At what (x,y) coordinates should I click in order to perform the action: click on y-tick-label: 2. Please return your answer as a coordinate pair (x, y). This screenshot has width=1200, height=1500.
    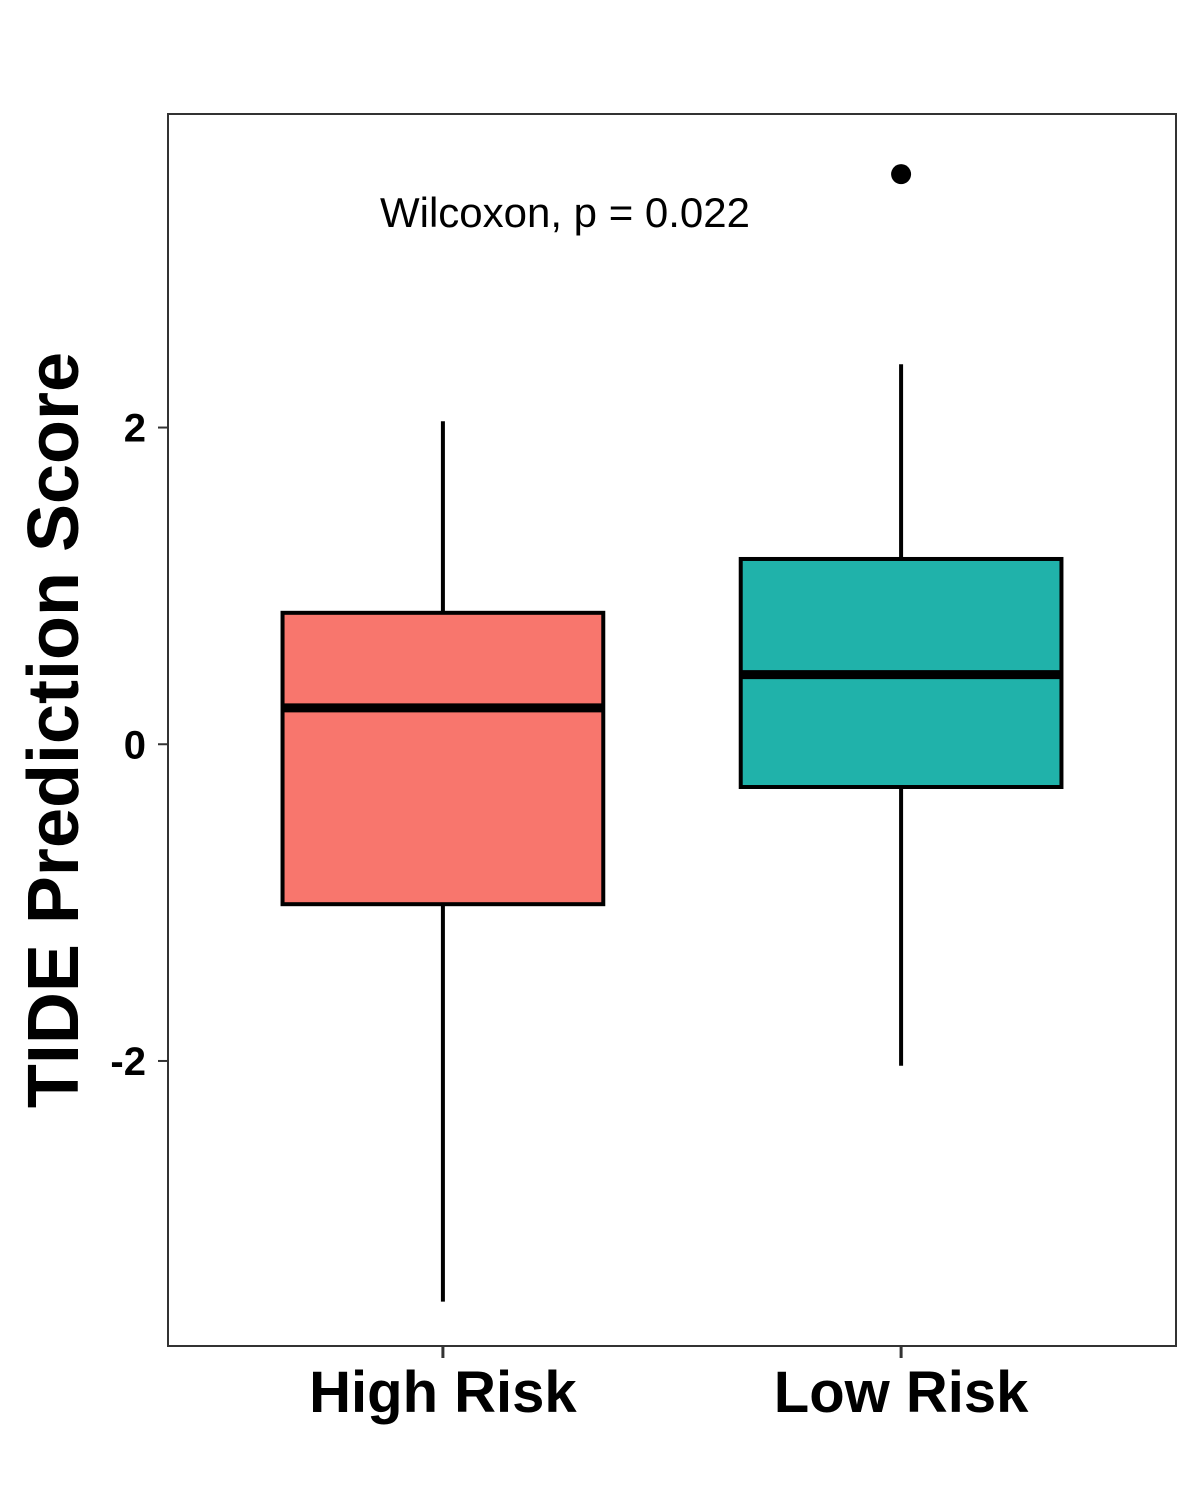
    Looking at the image, I should click on (135, 429).